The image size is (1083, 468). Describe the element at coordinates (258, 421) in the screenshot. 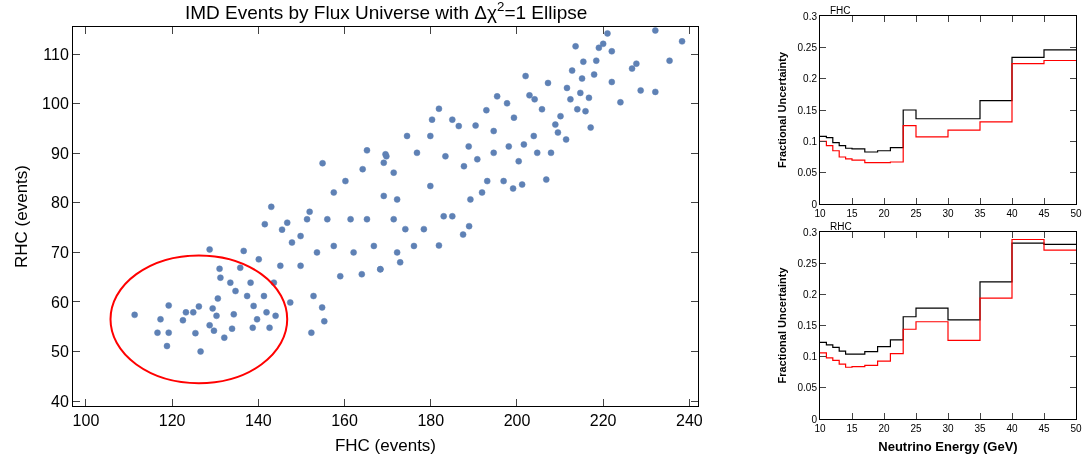

I see `x-tick-label: 140` at that location.